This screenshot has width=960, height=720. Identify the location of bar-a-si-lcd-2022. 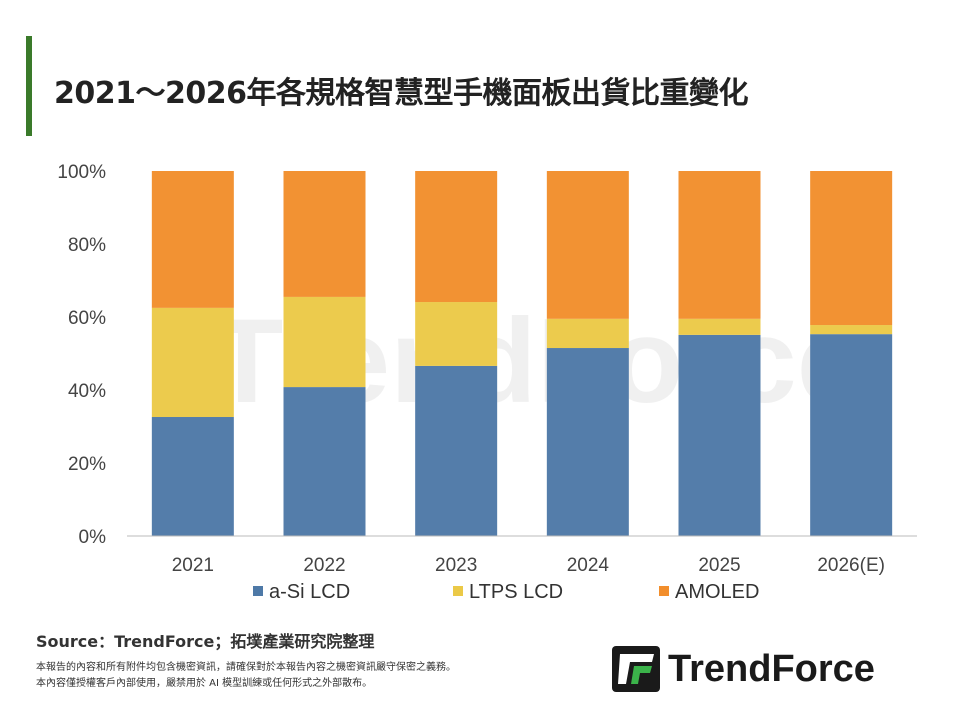
(324, 461).